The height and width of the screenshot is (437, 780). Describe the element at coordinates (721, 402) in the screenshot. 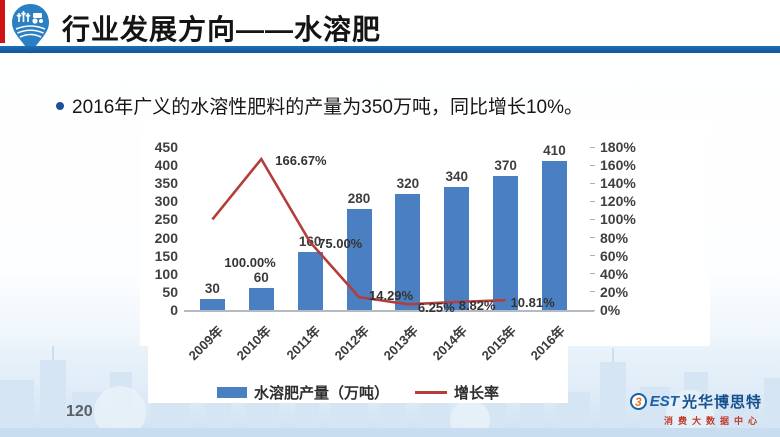

I see `brand-name-text: 光华博思特` at that location.